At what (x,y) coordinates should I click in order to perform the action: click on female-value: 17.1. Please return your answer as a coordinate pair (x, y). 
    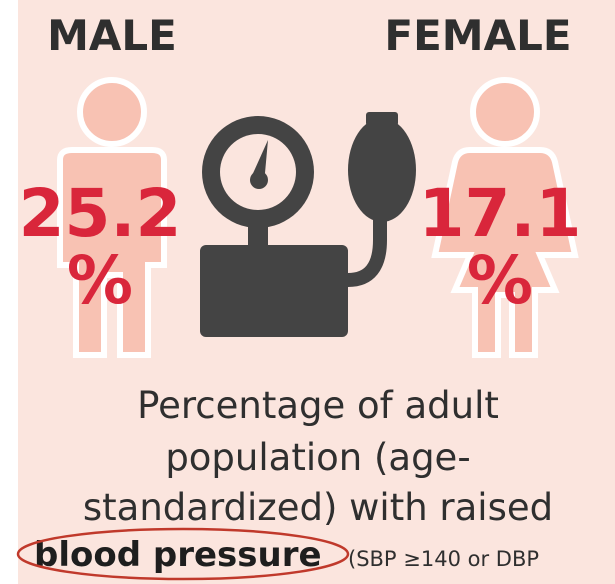
    Looking at the image, I should click on (500, 213).